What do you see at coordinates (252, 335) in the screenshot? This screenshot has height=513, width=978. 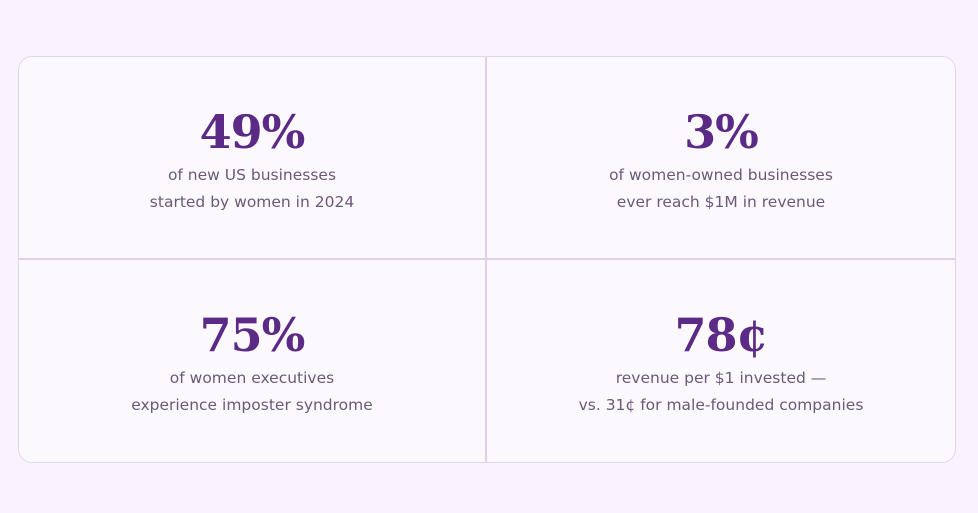 I see `stat-value: 75%` at bounding box center [252, 335].